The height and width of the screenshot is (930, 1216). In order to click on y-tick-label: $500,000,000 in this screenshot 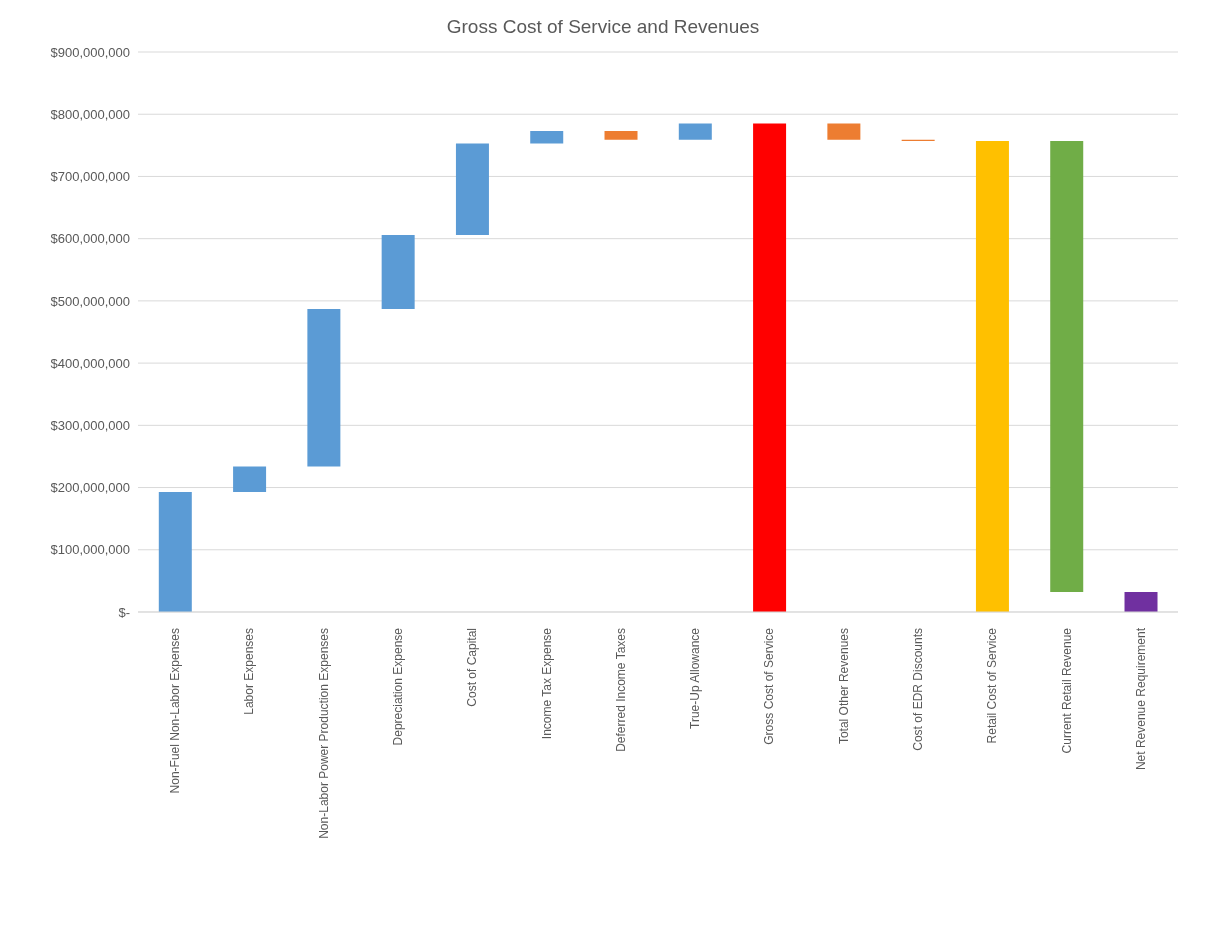, I will do `click(90, 301)`.